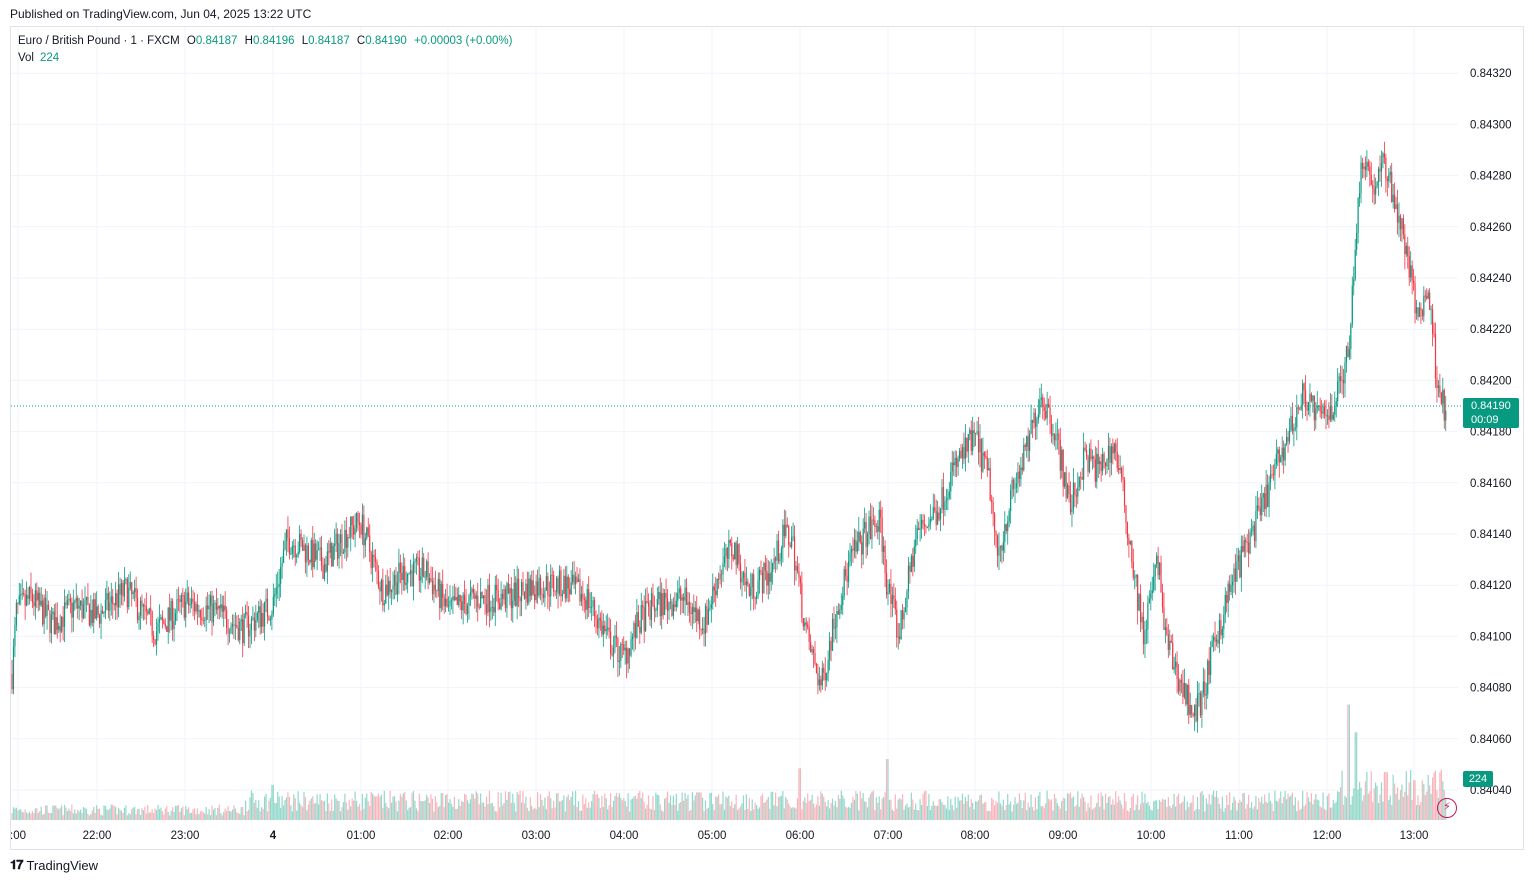 Image resolution: width=1534 pixels, height=884 pixels. I want to click on symbol-label: Euro / British Pound · 1 · FXCM, so click(99, 41).